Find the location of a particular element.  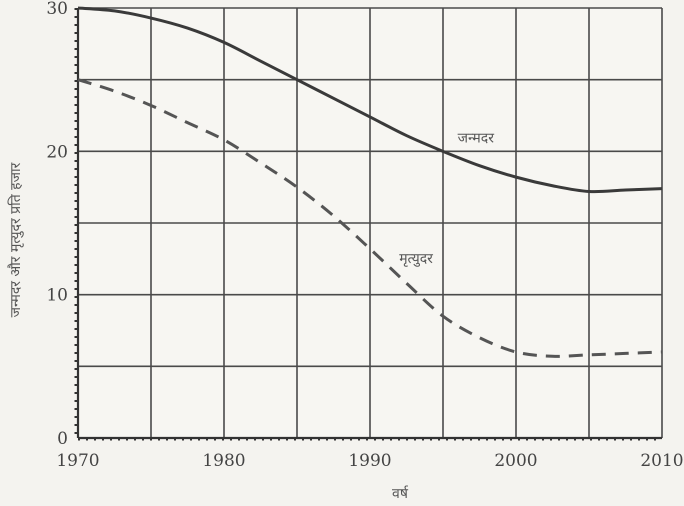

x-tick-label: 2010 is located at coordinates (661, 461).